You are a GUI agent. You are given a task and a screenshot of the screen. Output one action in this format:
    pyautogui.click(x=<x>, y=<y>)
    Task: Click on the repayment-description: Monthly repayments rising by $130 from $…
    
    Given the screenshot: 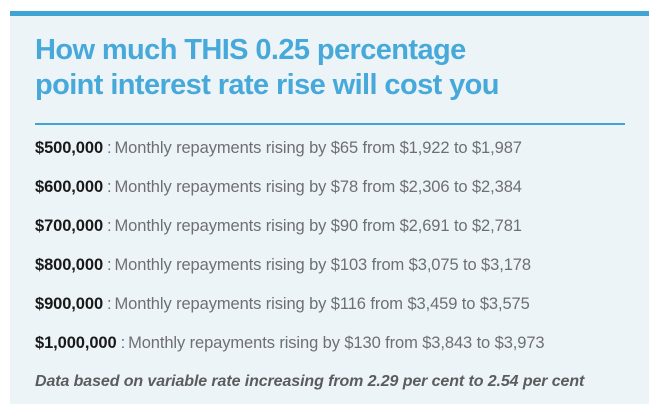 What is the action you would take?
    pyautogui.click(x=336, y=343)
    